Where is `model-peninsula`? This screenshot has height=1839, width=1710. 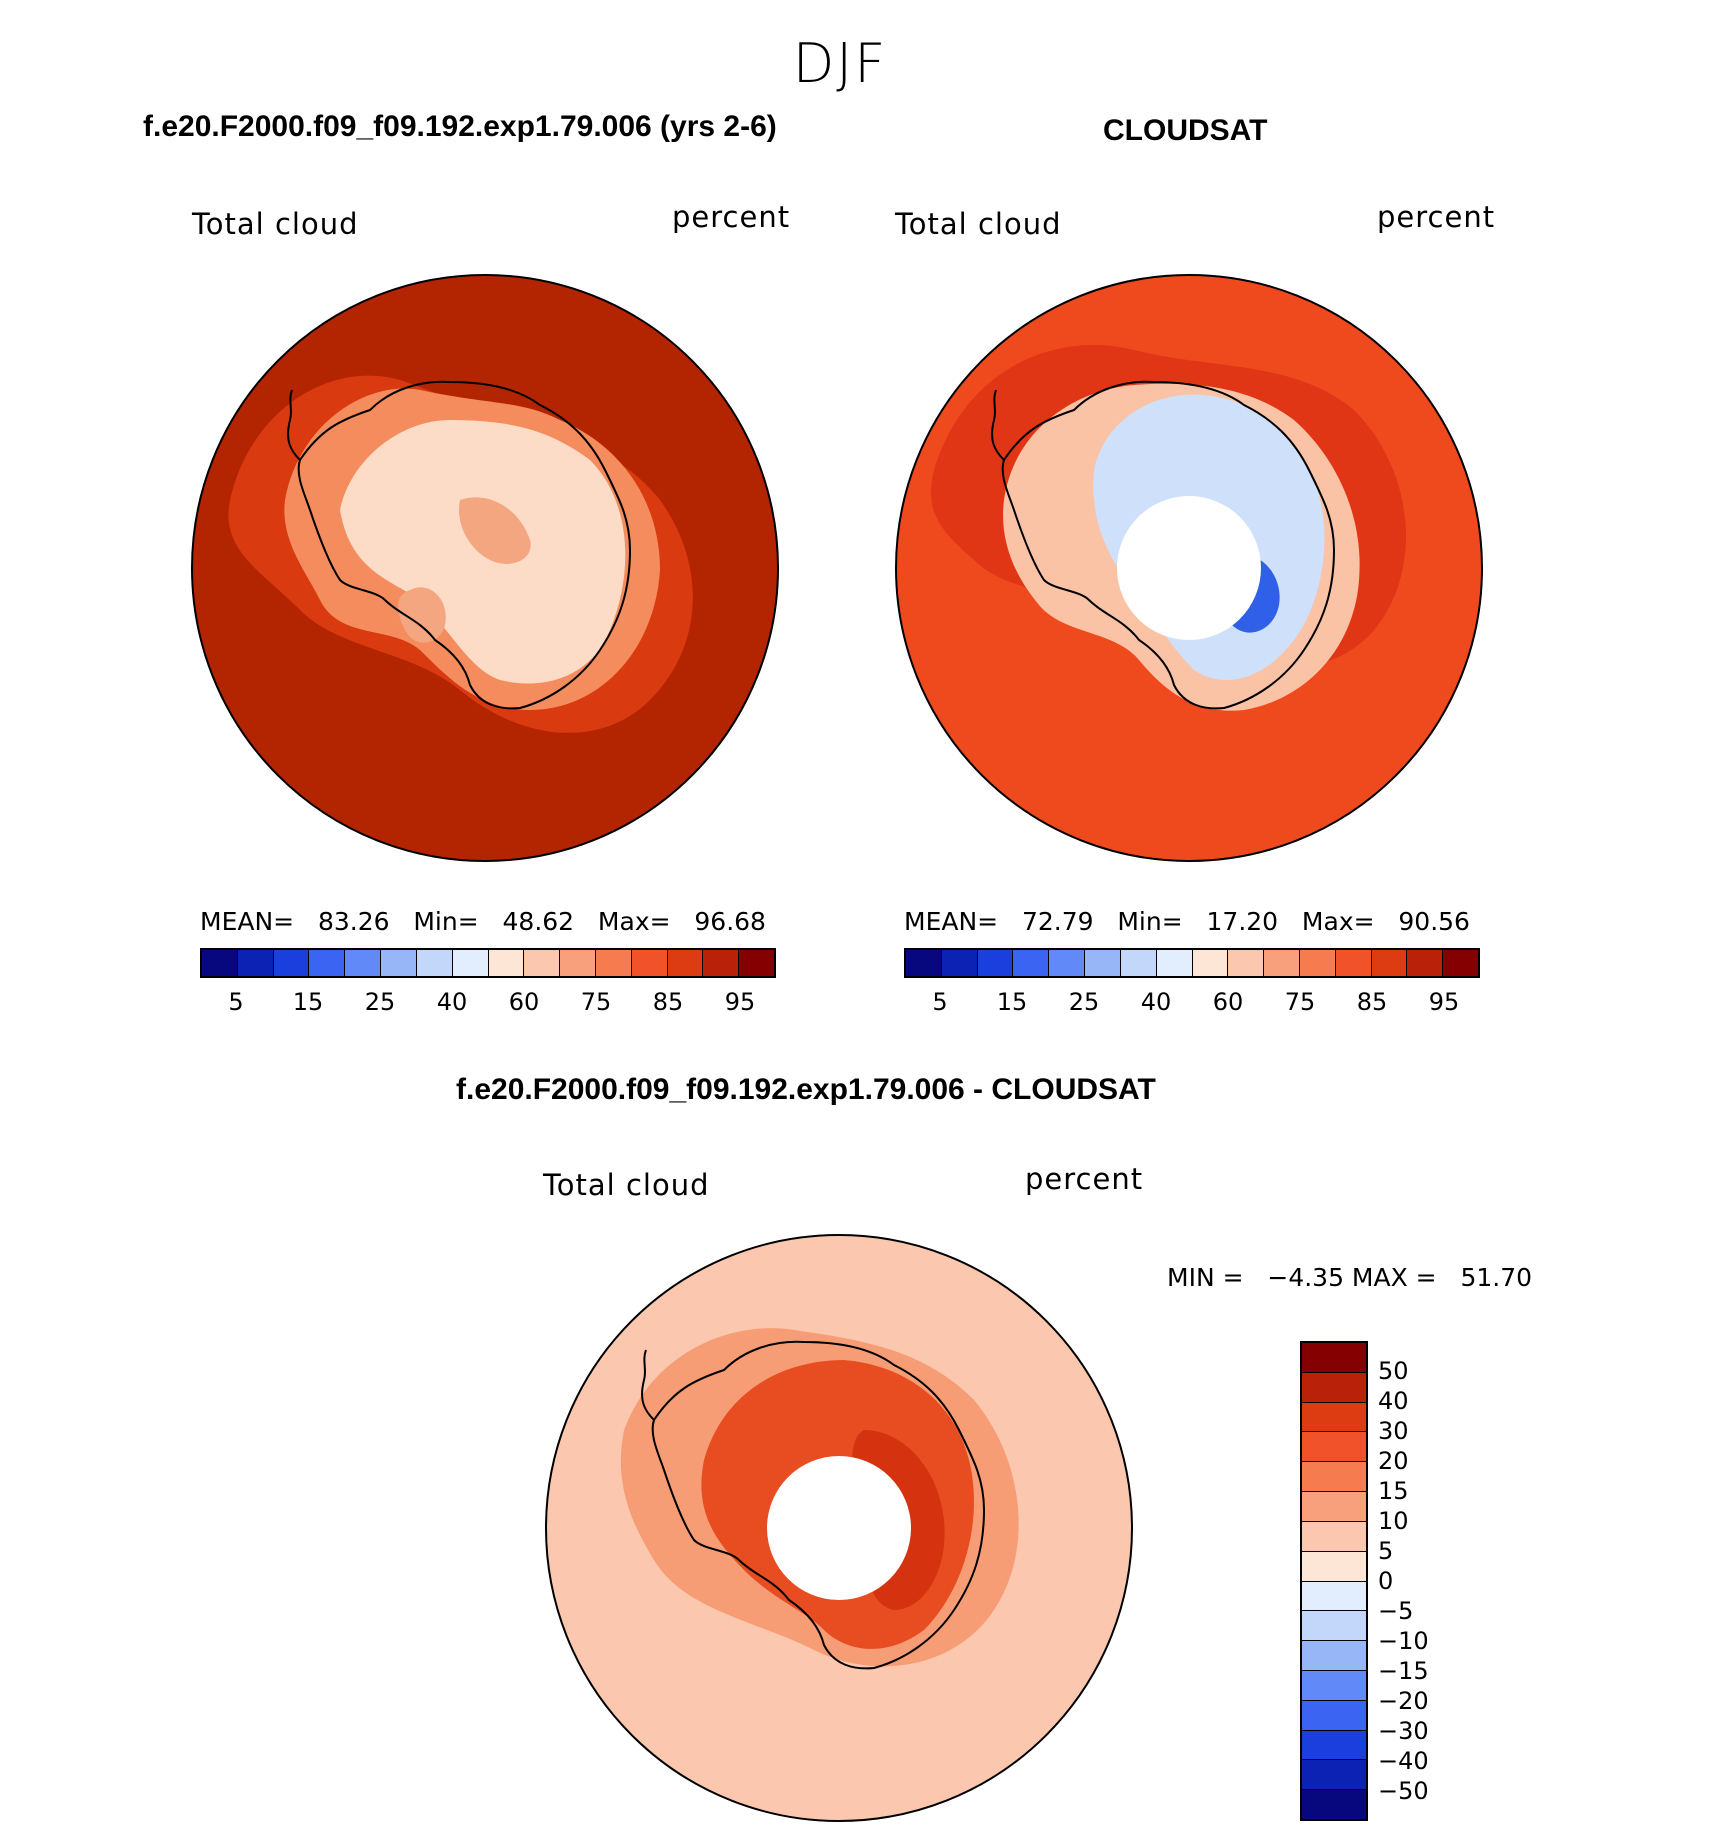 model-peninsula is located at coordinates (294, 425).